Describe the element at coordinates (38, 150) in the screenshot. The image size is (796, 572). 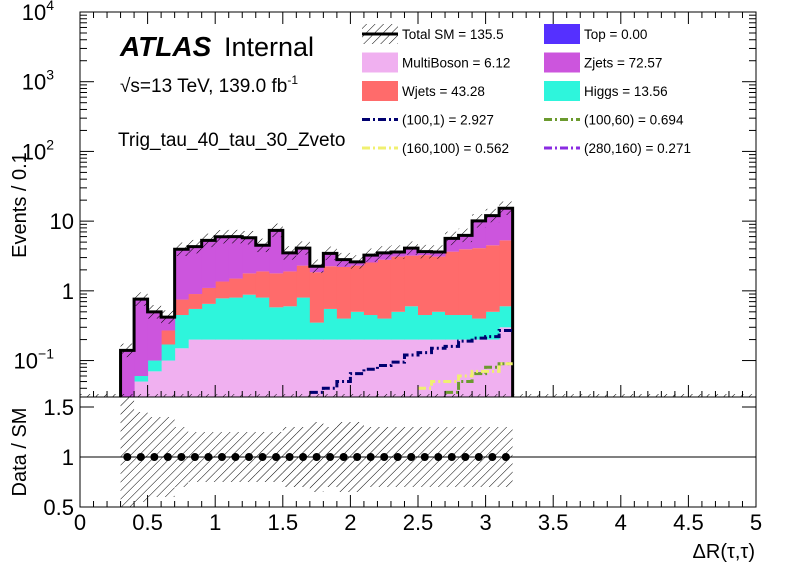
I see `y-top-tick-label: 10²` at that location.